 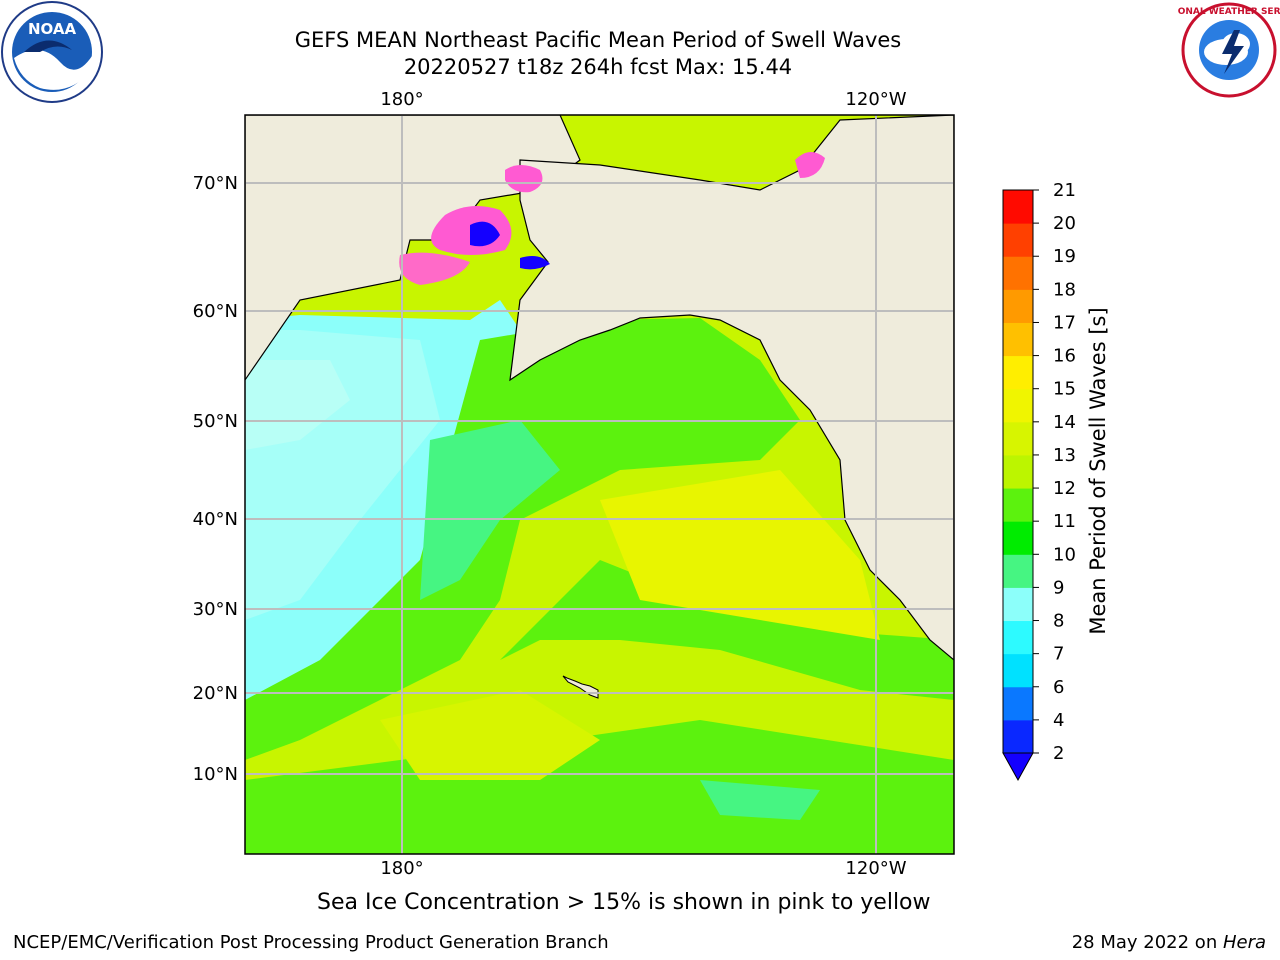 What do you see at coordinates (1064, 521) in the screenshot?
I see `colorbar-tick-label-7: 11` at bounding box center [1064, 521].